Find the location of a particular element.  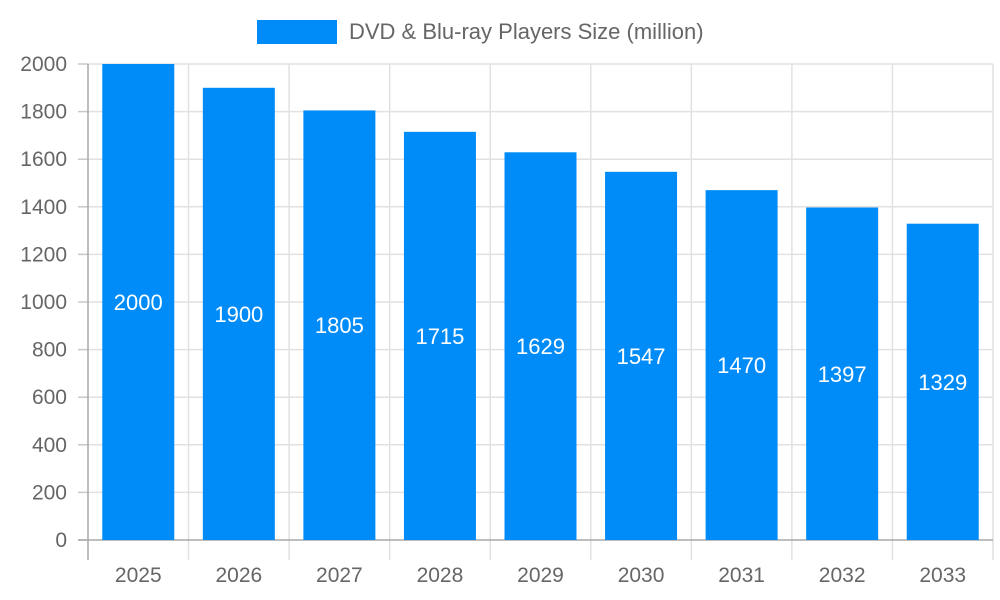

data-label: 1900 is located at coordinates (238, 314).